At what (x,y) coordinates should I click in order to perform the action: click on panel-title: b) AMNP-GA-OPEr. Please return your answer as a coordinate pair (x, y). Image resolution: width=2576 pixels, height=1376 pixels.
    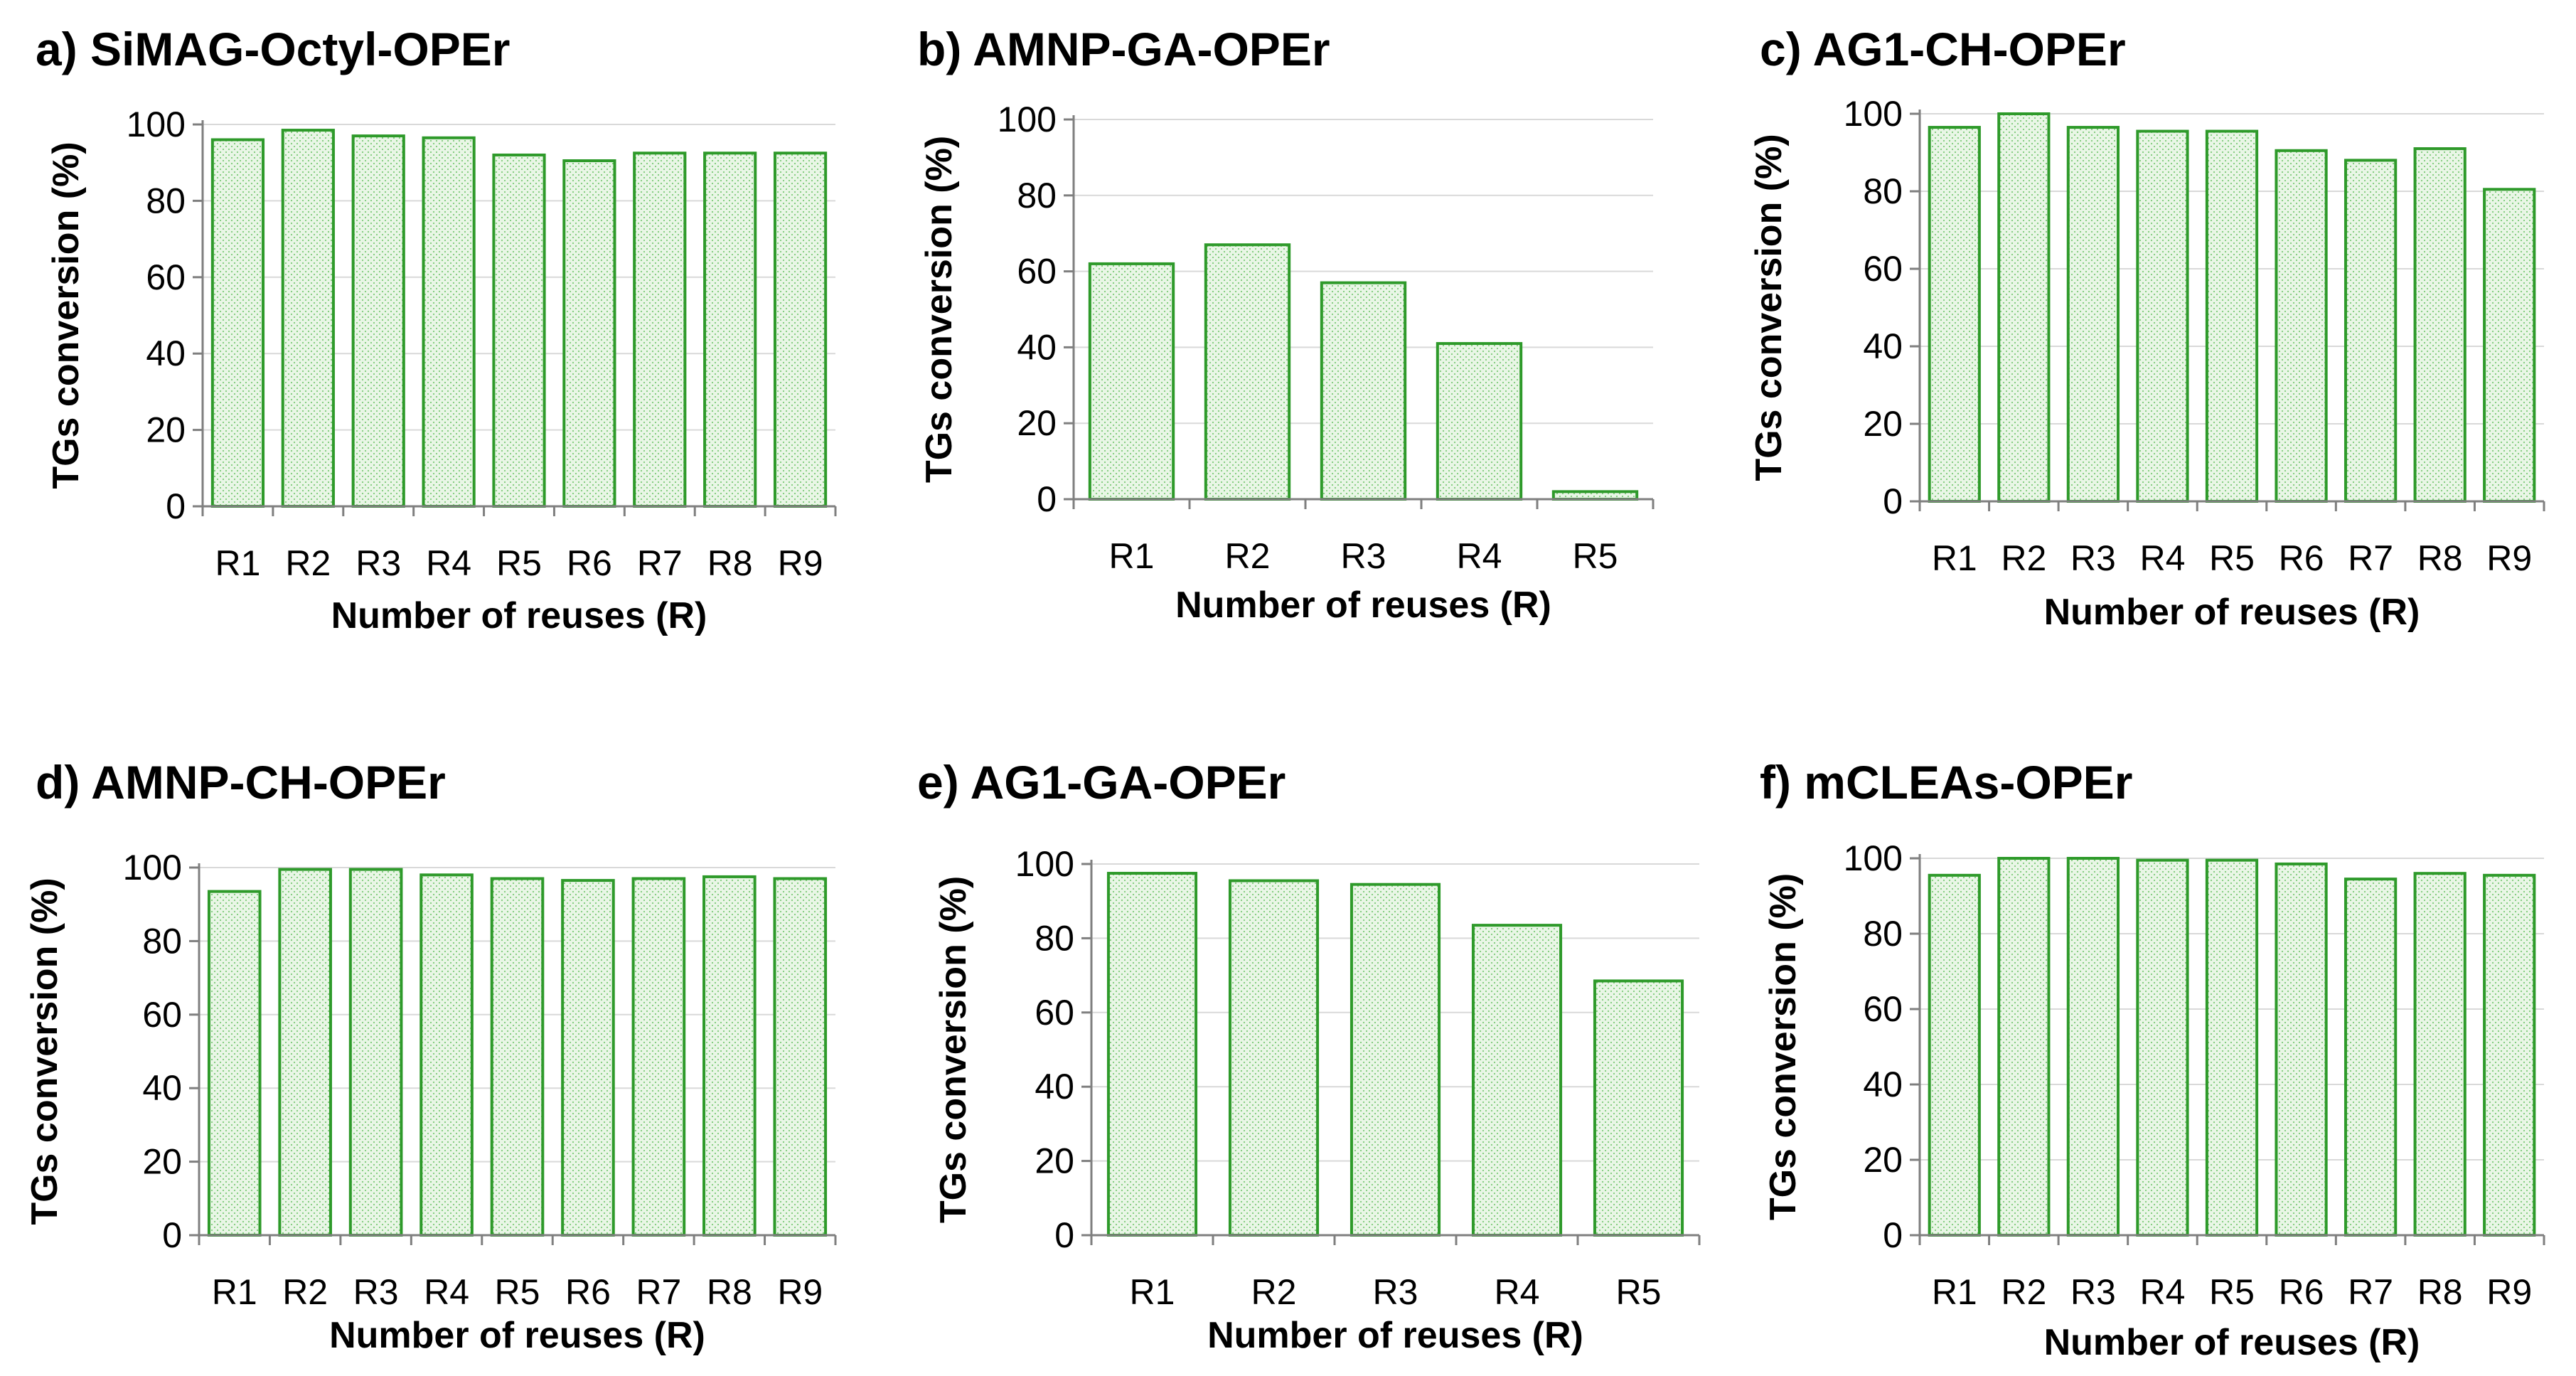
    Looking at the image, I should click on (1123, 49).